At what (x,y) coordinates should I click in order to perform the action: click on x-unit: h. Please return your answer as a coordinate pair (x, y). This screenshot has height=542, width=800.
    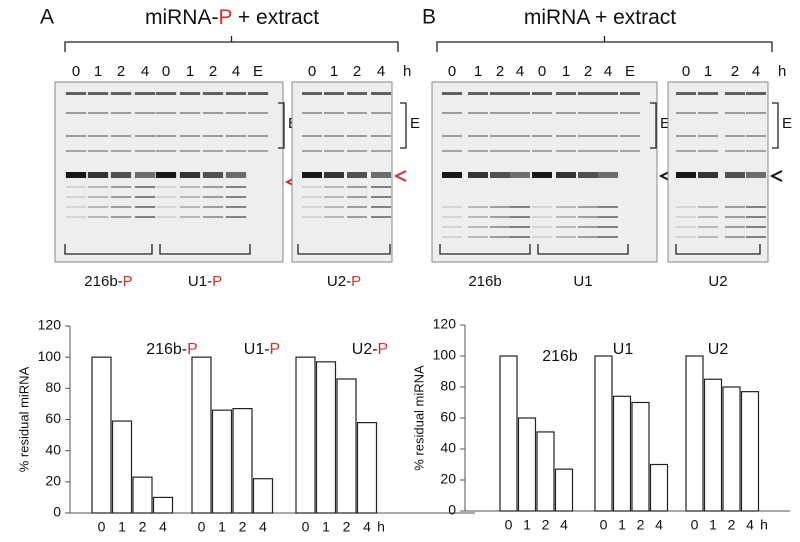
    Looking at the image, I should click on (764, 525).